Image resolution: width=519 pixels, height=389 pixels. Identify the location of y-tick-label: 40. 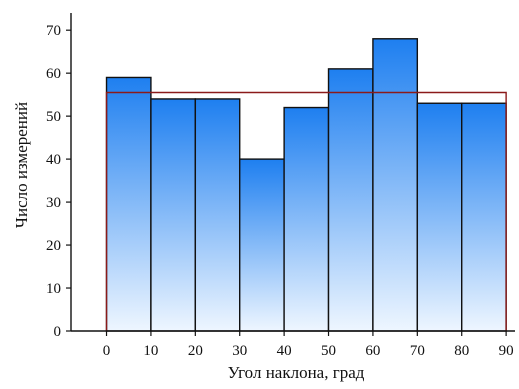
(53, 160).